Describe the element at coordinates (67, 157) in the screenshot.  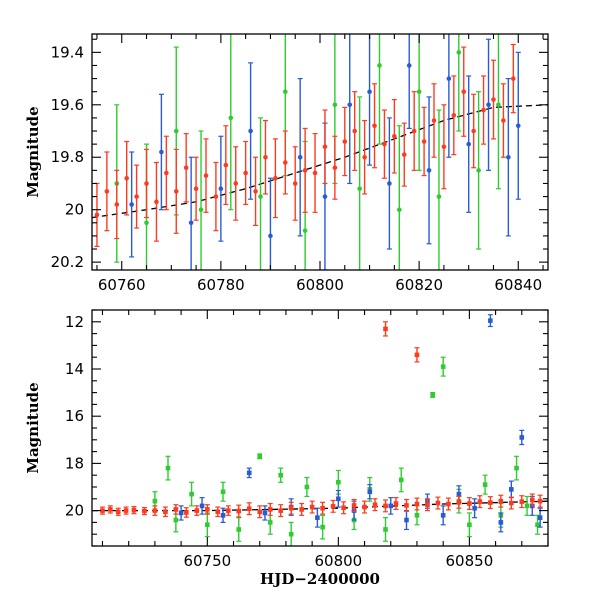
I see `y-tick-label: 19.8` at that location.